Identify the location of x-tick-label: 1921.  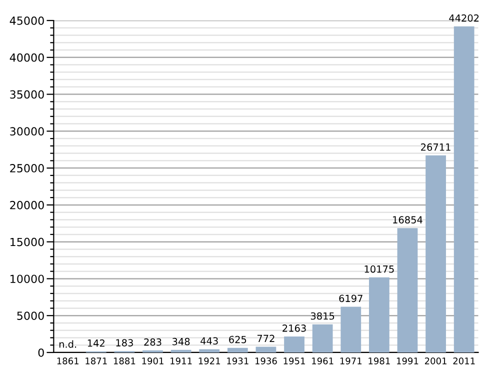
(209, 361).